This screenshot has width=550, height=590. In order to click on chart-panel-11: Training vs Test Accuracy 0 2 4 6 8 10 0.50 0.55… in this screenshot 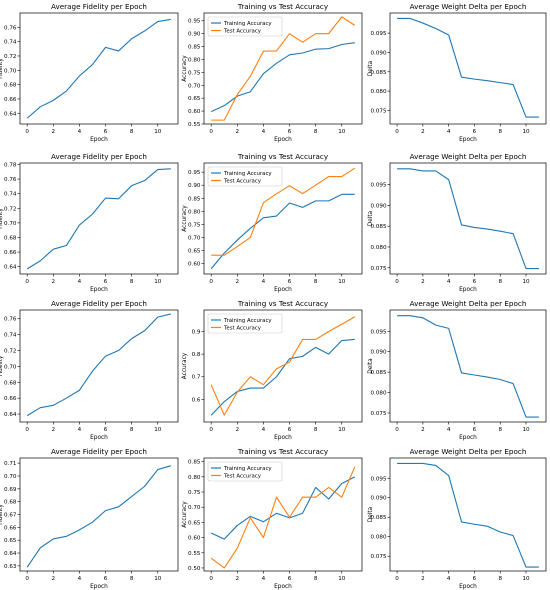, I will do `click(272, 518)`.